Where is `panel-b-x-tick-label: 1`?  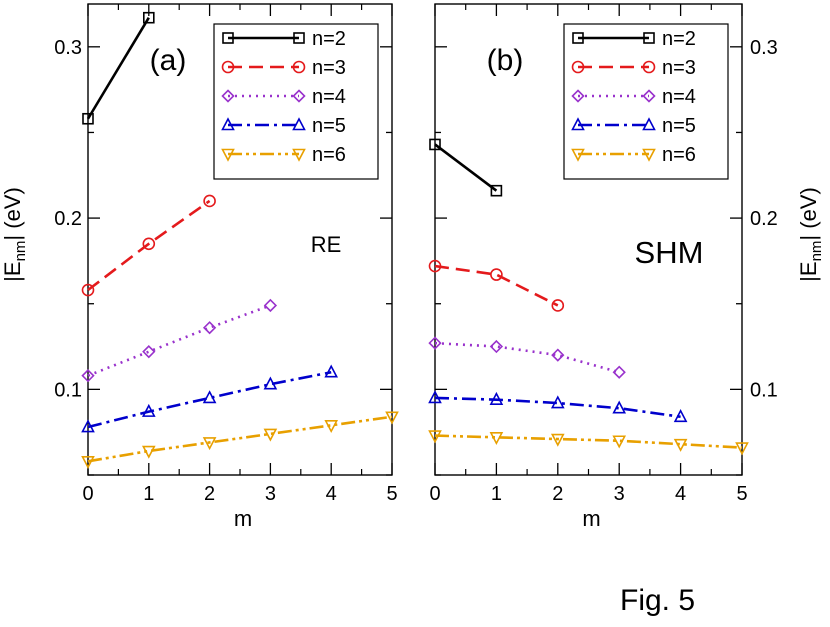 panel-b-x-tick-label: 1 is located at coordinates (496, 494).